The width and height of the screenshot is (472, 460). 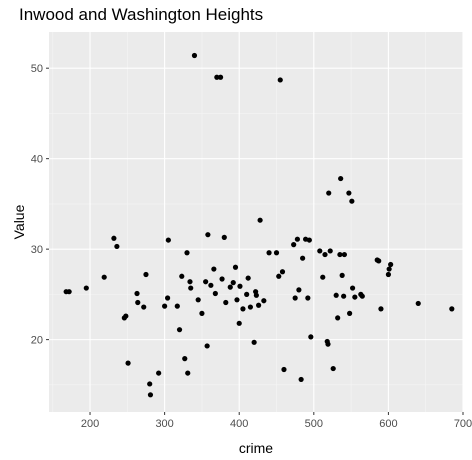 What do you see at coordinates (141, 14) in the screenshot?
I see `chart-title: Inwood and Washington Heights` at bounding box center [141, 14].